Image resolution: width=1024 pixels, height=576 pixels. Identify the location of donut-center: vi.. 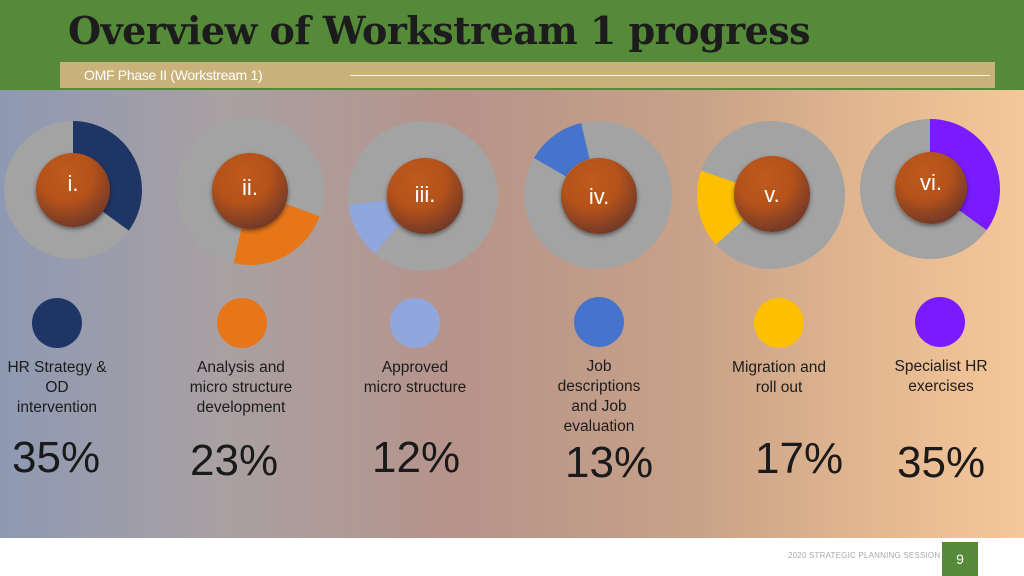
(931, 188).